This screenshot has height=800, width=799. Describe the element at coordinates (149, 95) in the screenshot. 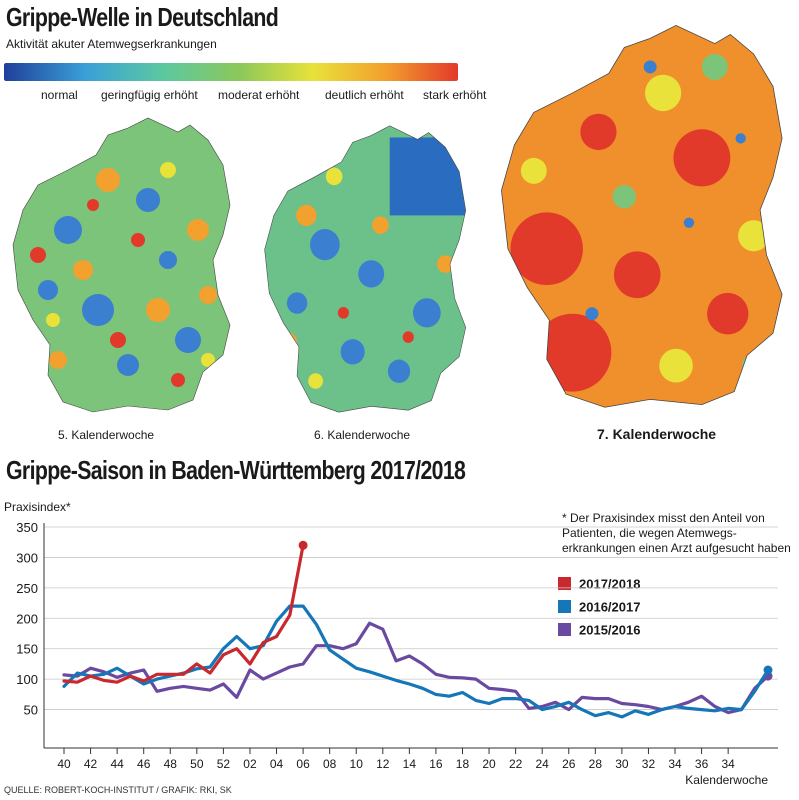

I see `scale-label-slight: geringfügig erhöht` at that location.